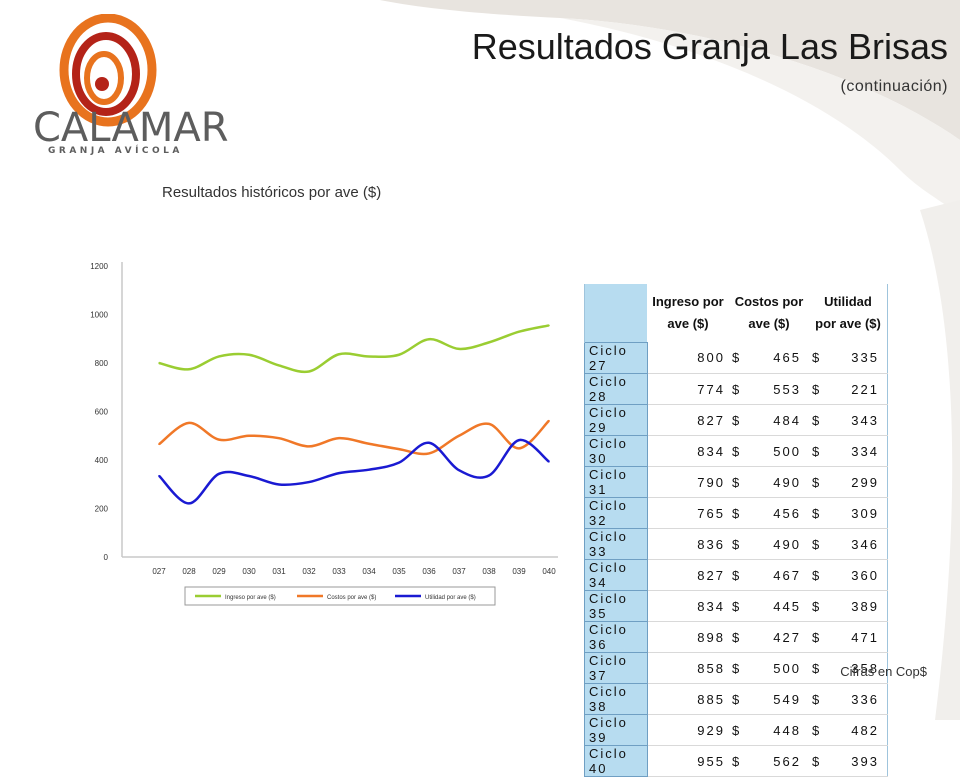 Image resolution: width=960 pixels, height=777 pixels. What do you see at coordinates (429, 571) in the screenshot?
I see `x-tick-label: 036` at bounding box center [429, 571].